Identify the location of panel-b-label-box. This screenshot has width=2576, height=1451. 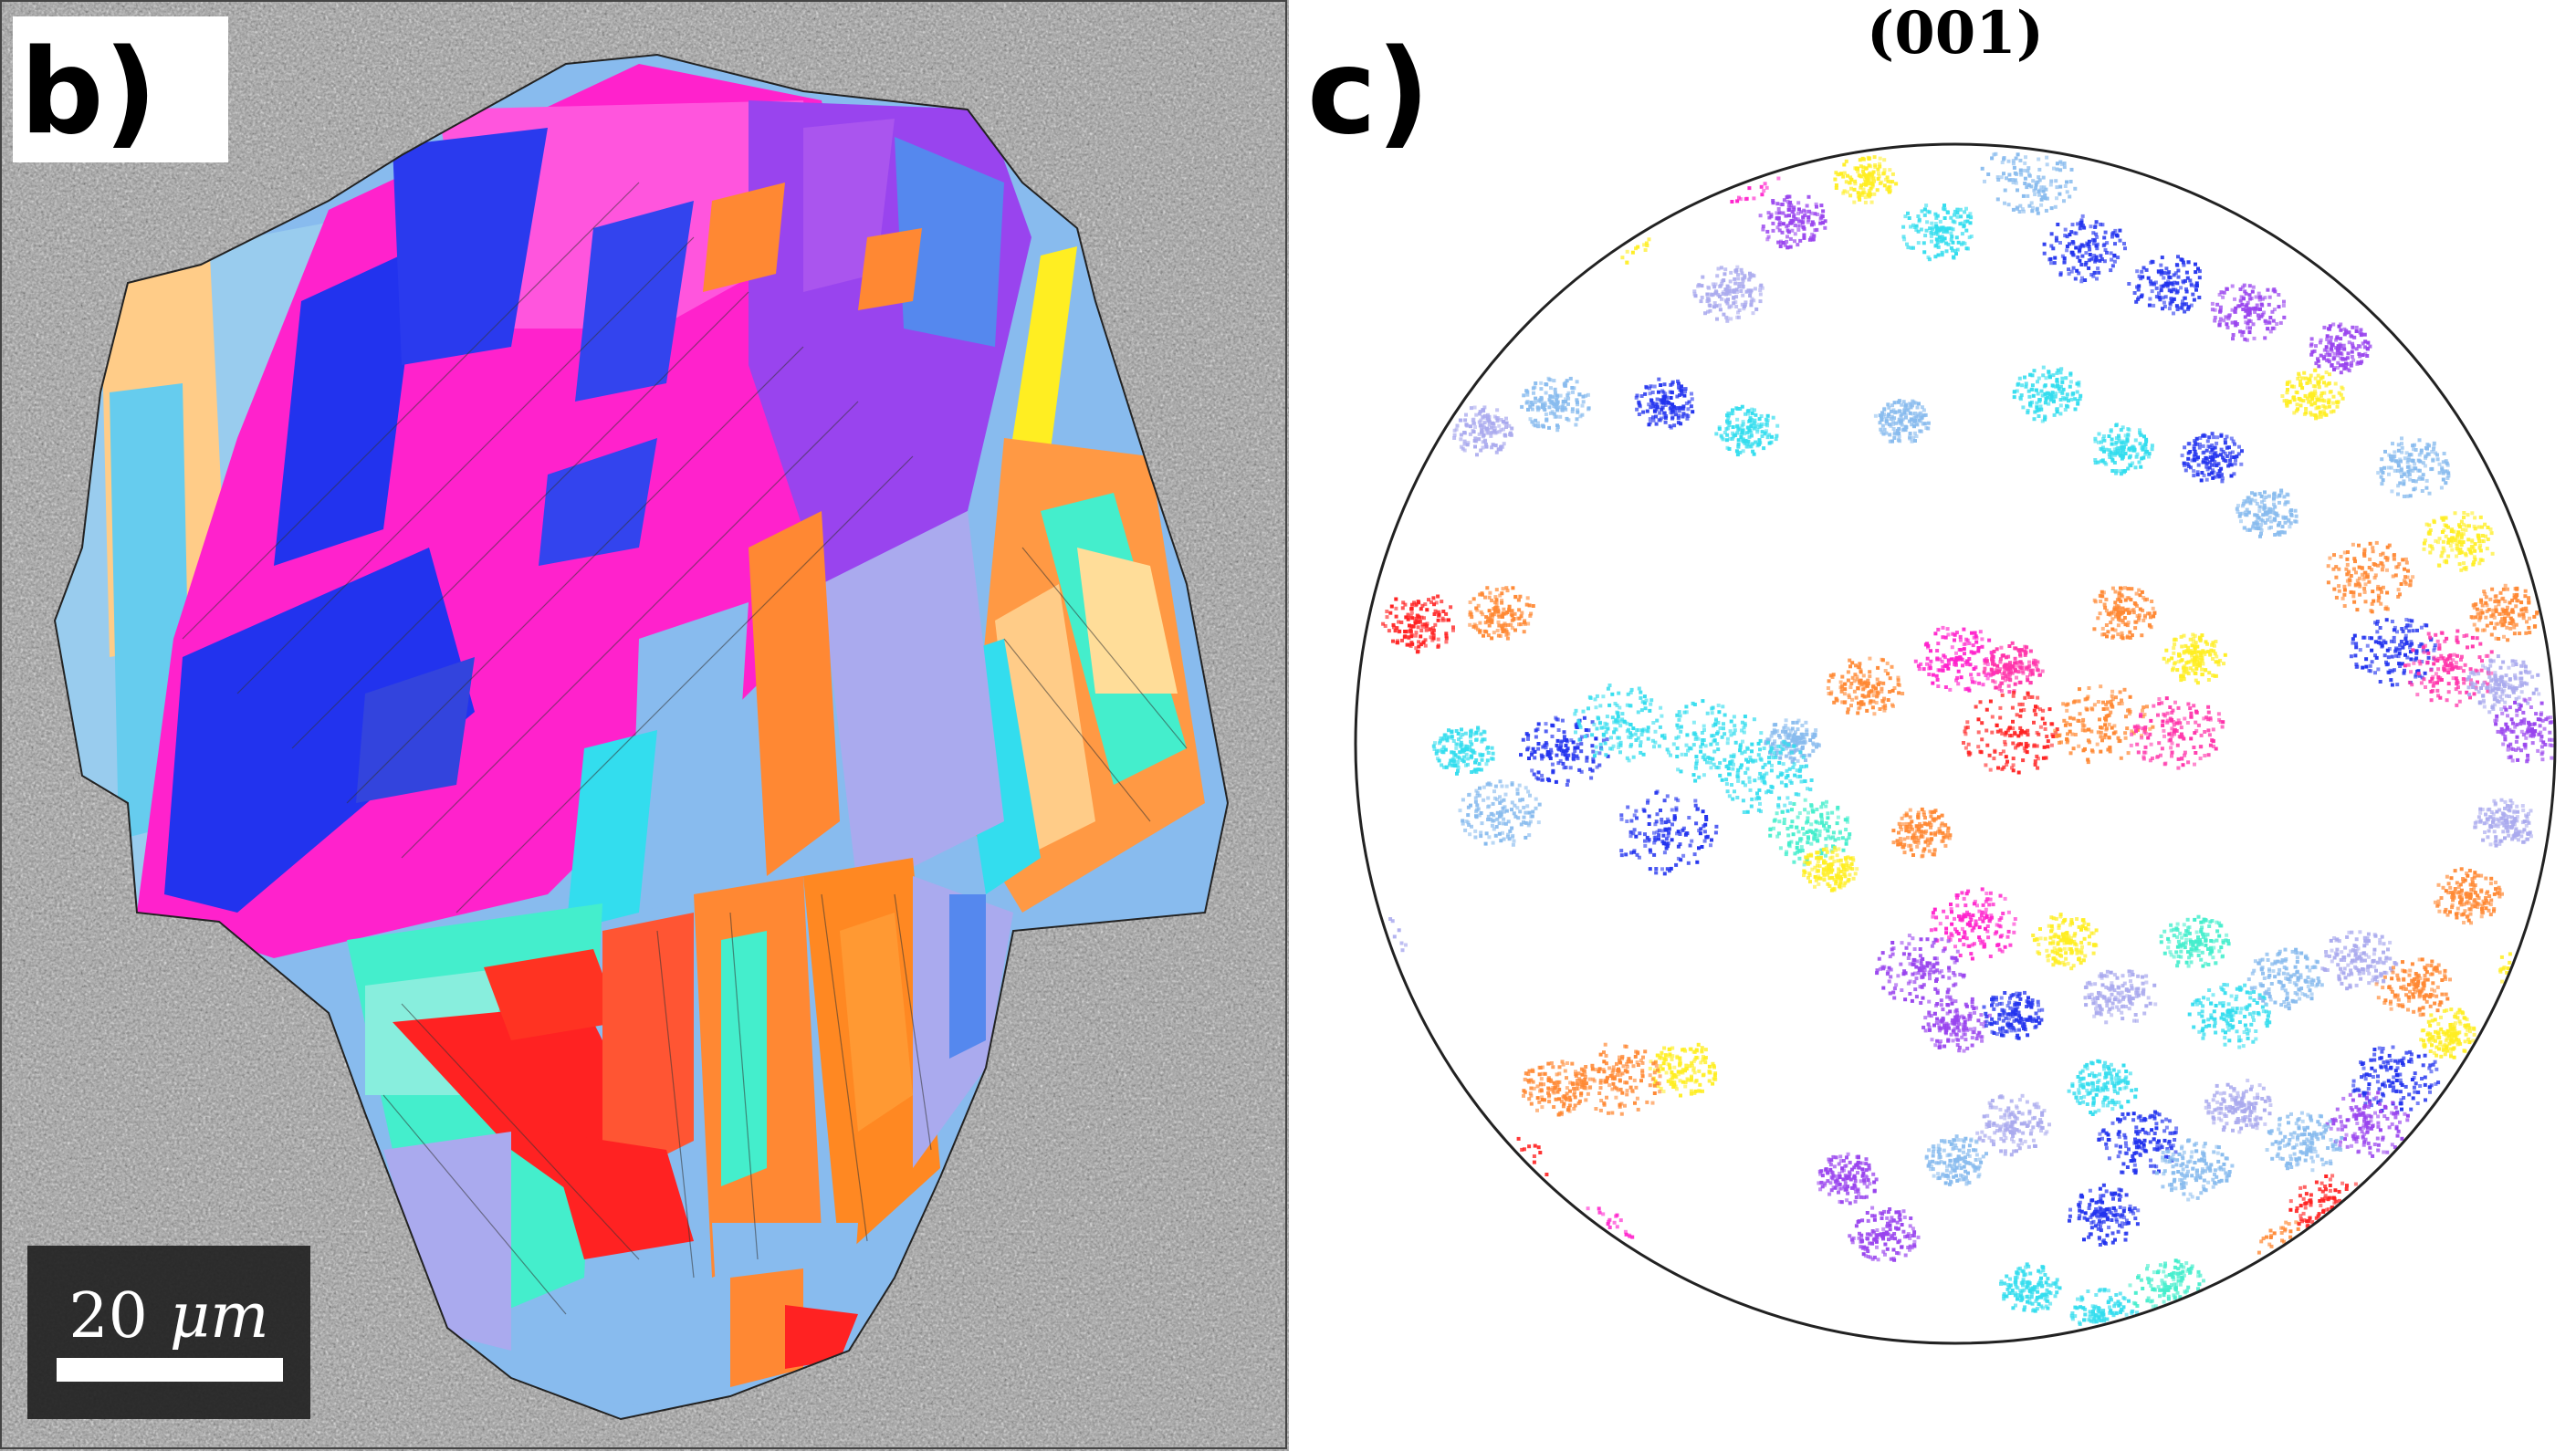
(120, 89).